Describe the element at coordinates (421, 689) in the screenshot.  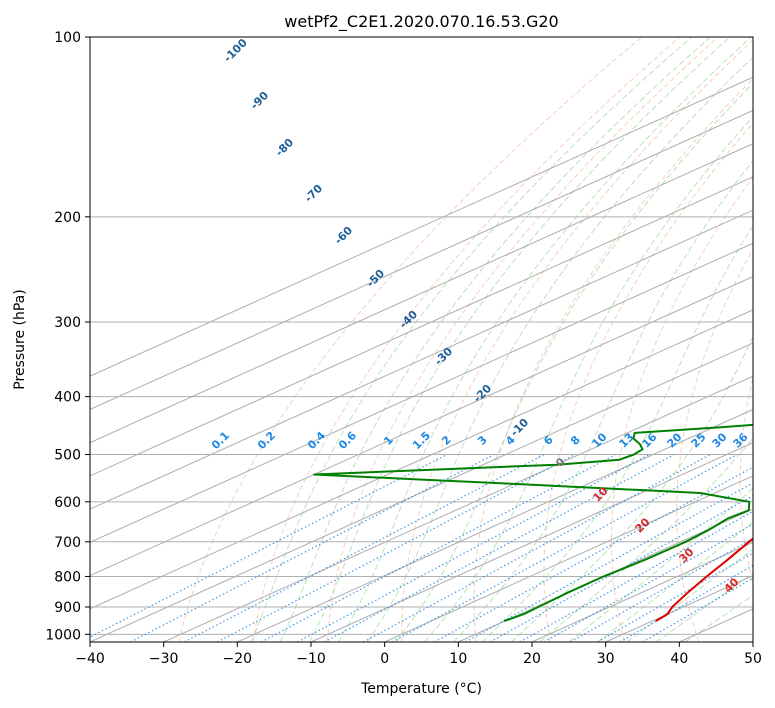
I see `x-axis-label: Temperature (°C)` at that location.